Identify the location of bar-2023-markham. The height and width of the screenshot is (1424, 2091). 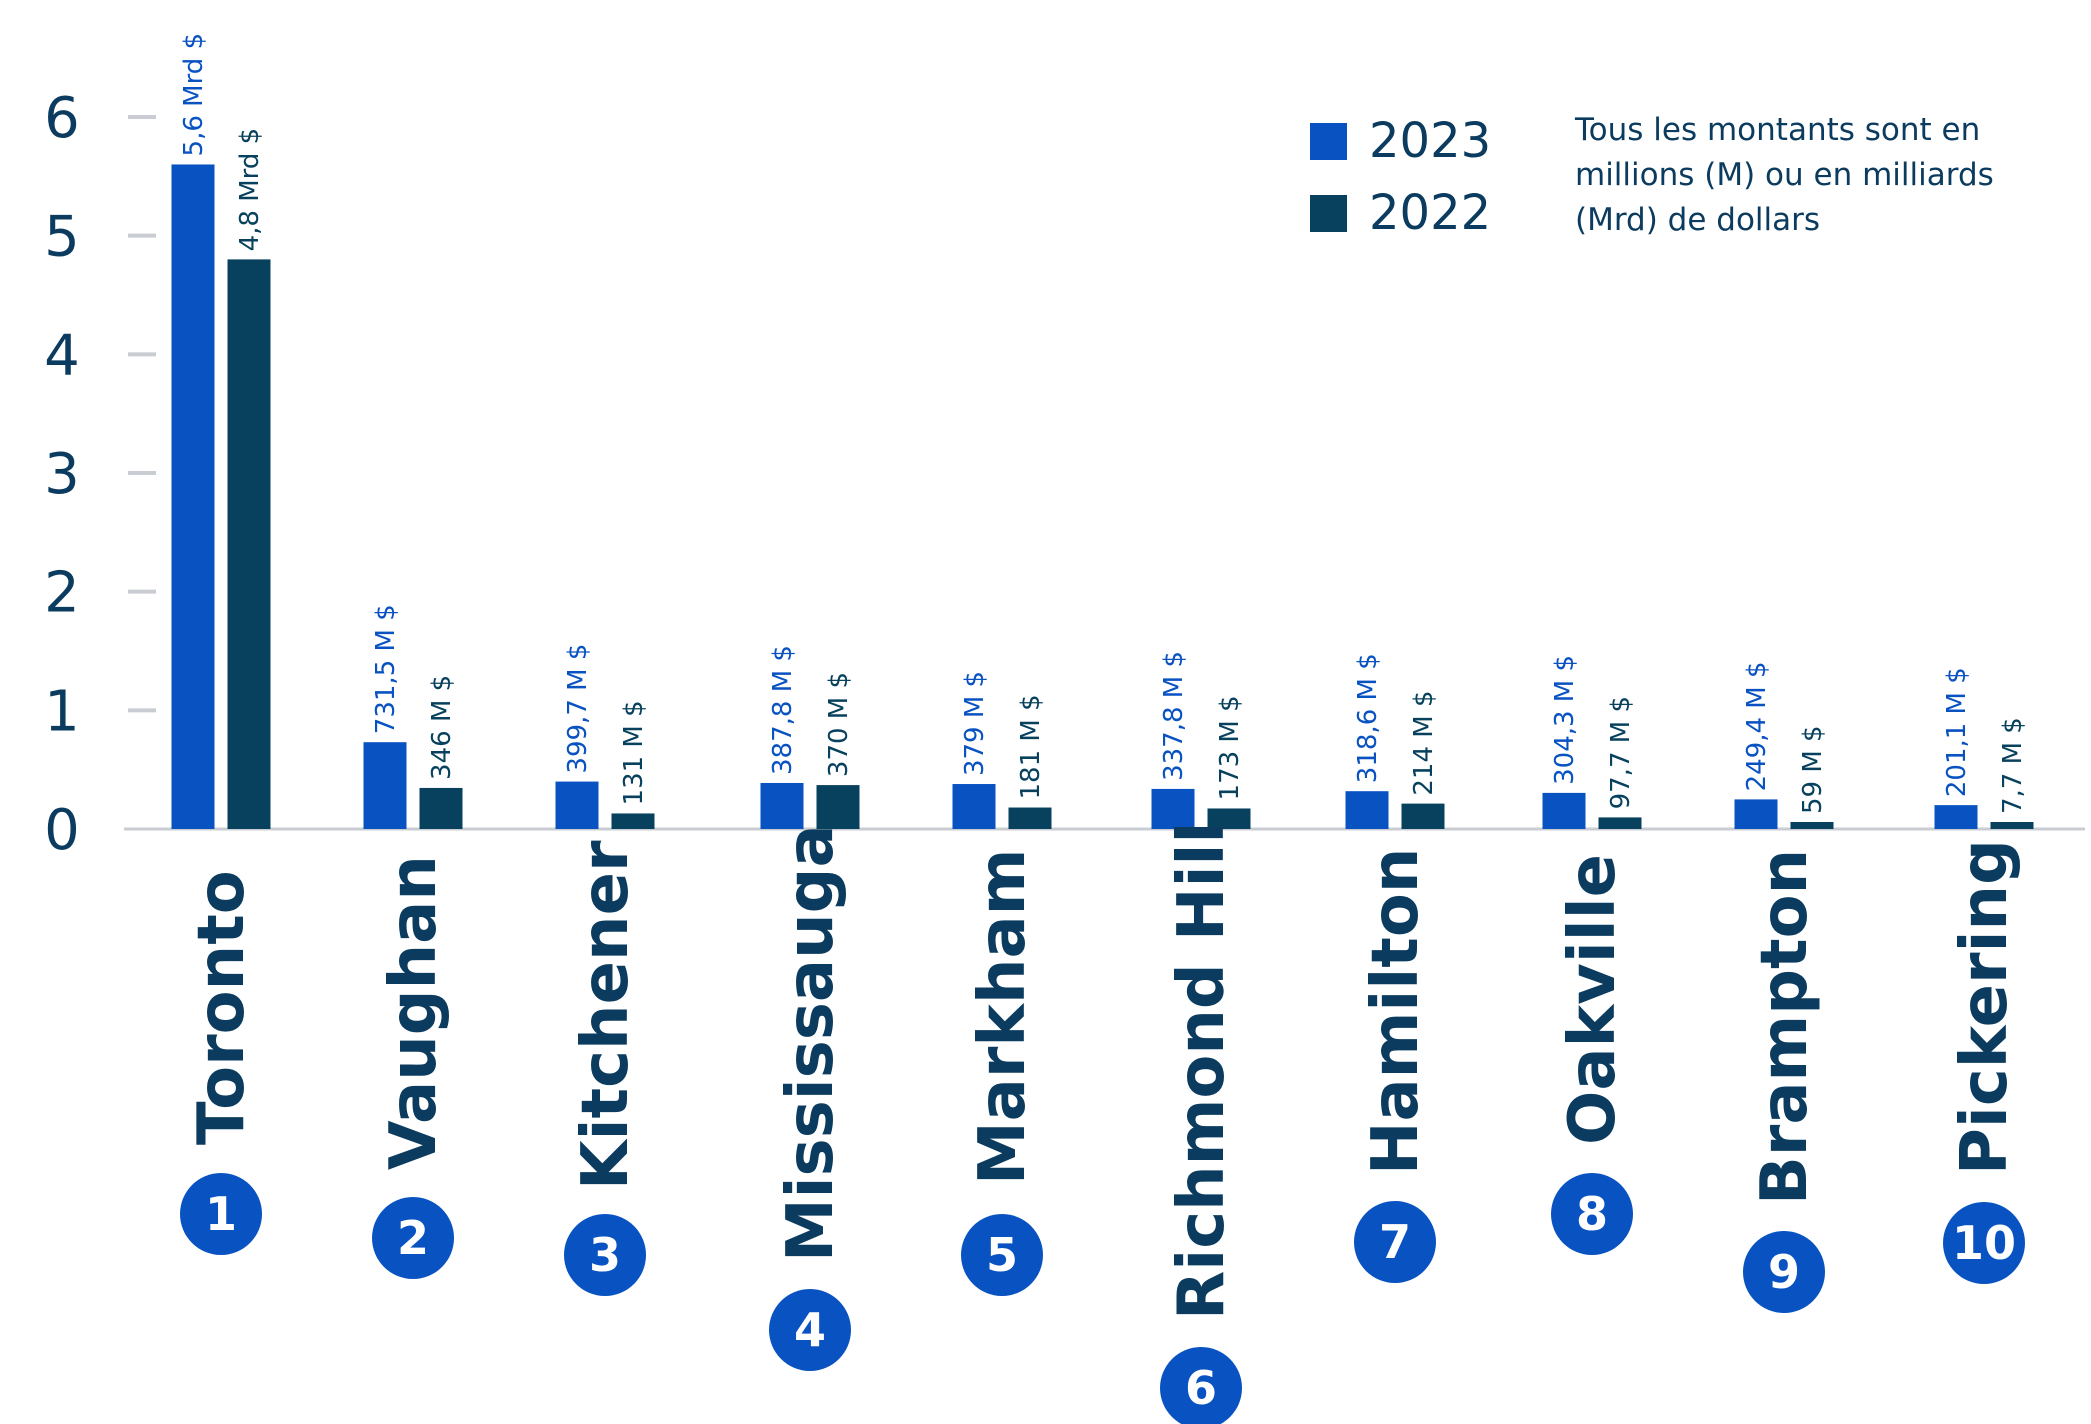
(974, 806).